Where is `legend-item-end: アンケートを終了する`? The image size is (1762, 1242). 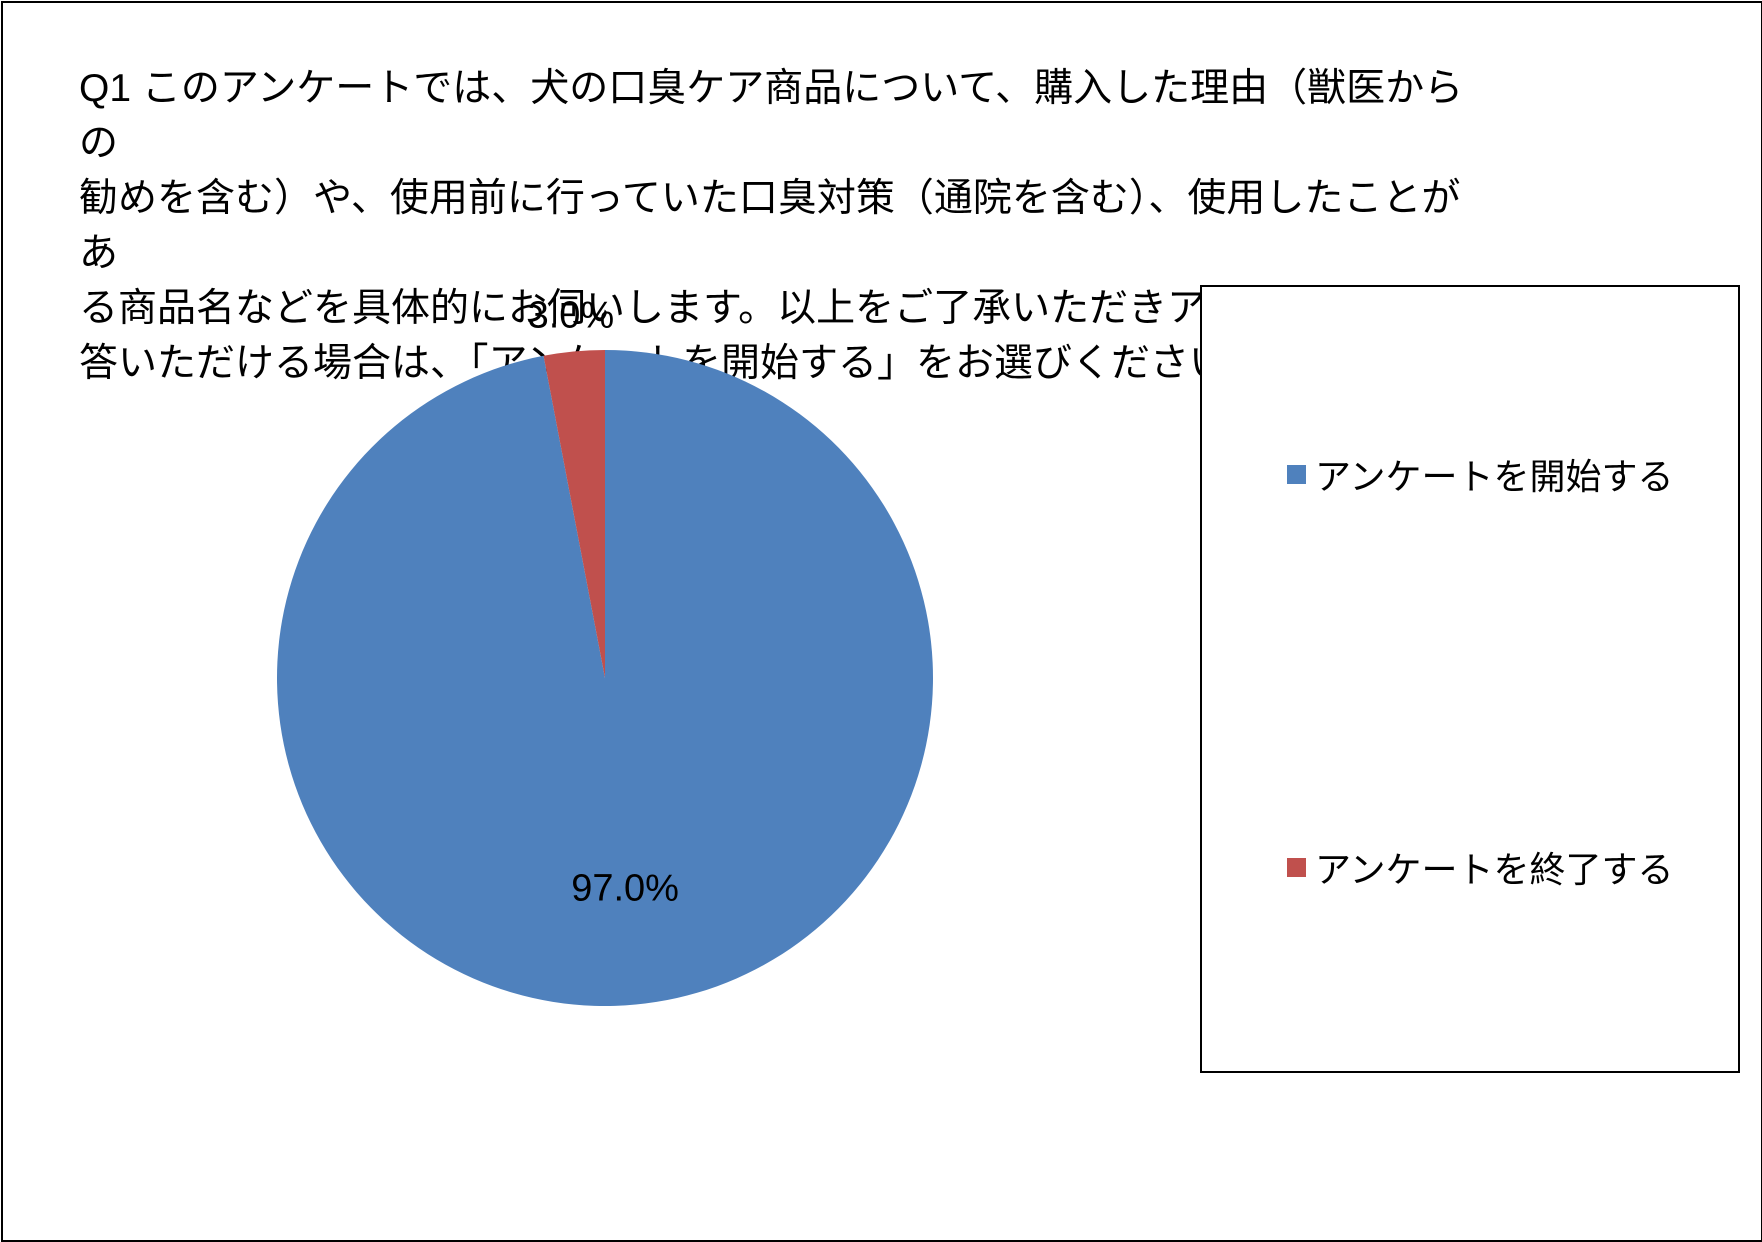 legend-item-end: アンケートを終了する is located at coordinates (1480, 867).